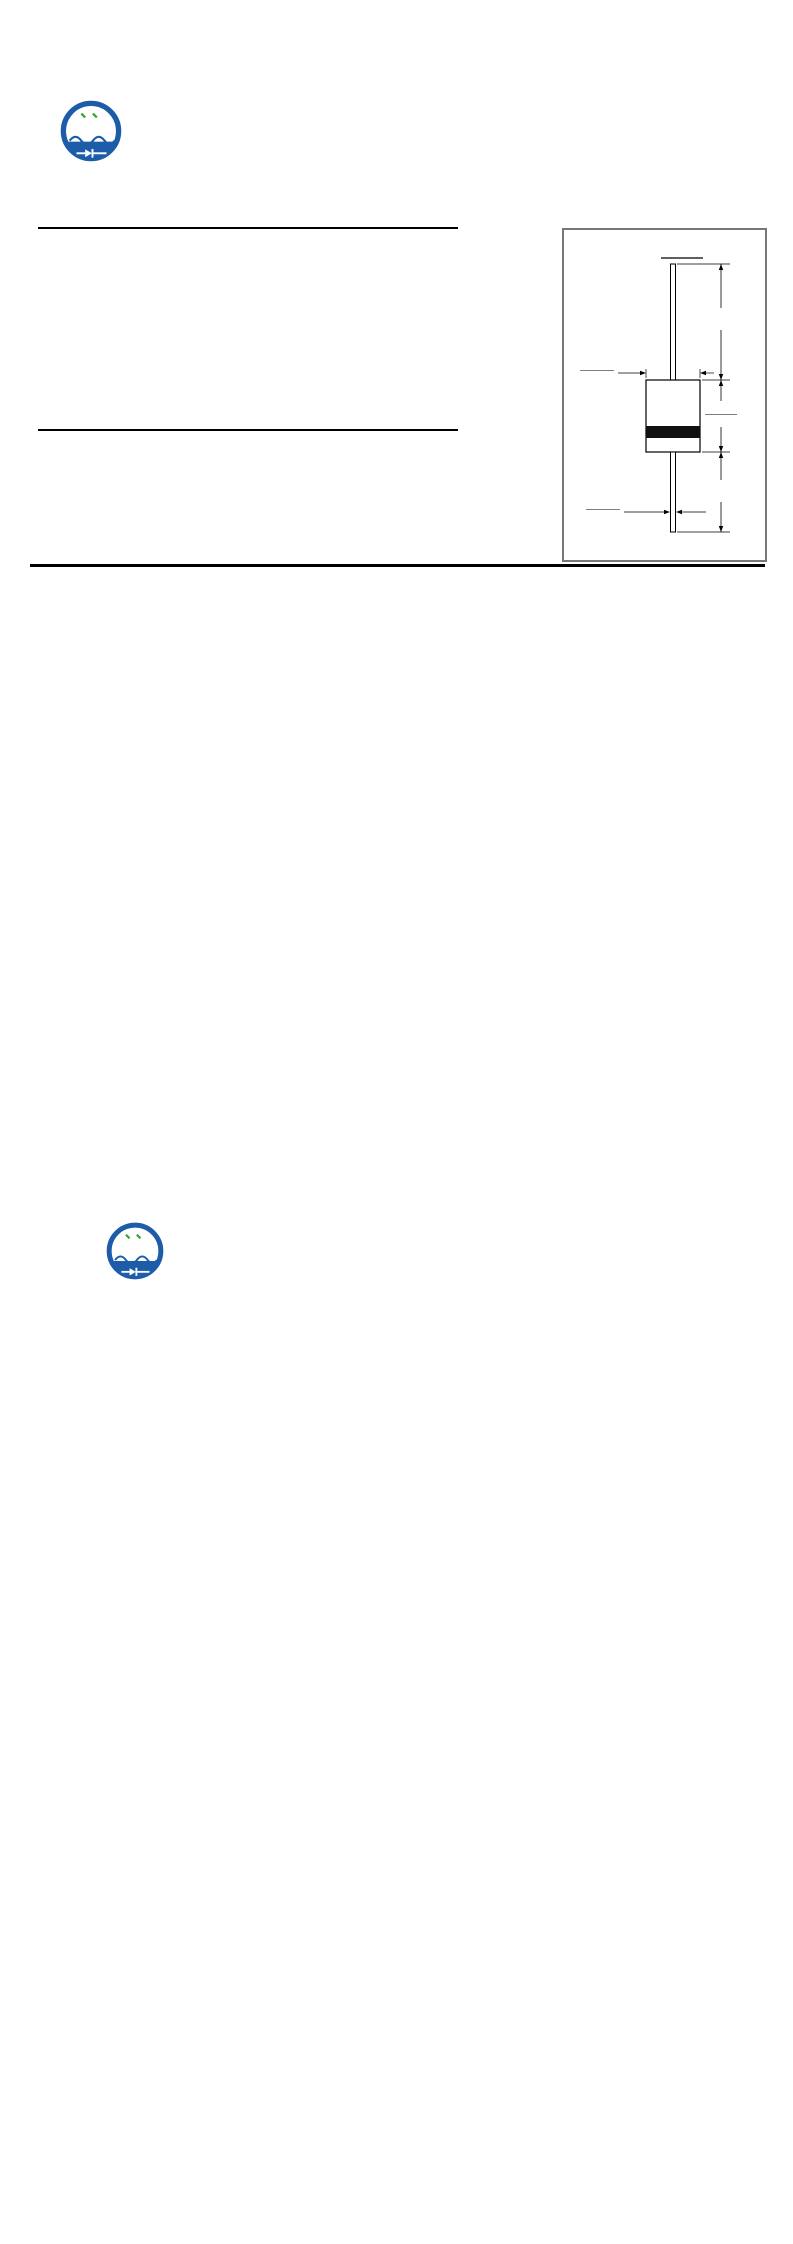 The image size is (793, 2244). What do you see at coordinates (397, 565) in the screenshot?
I see `divider-thick` at bounding box center [397, 565].